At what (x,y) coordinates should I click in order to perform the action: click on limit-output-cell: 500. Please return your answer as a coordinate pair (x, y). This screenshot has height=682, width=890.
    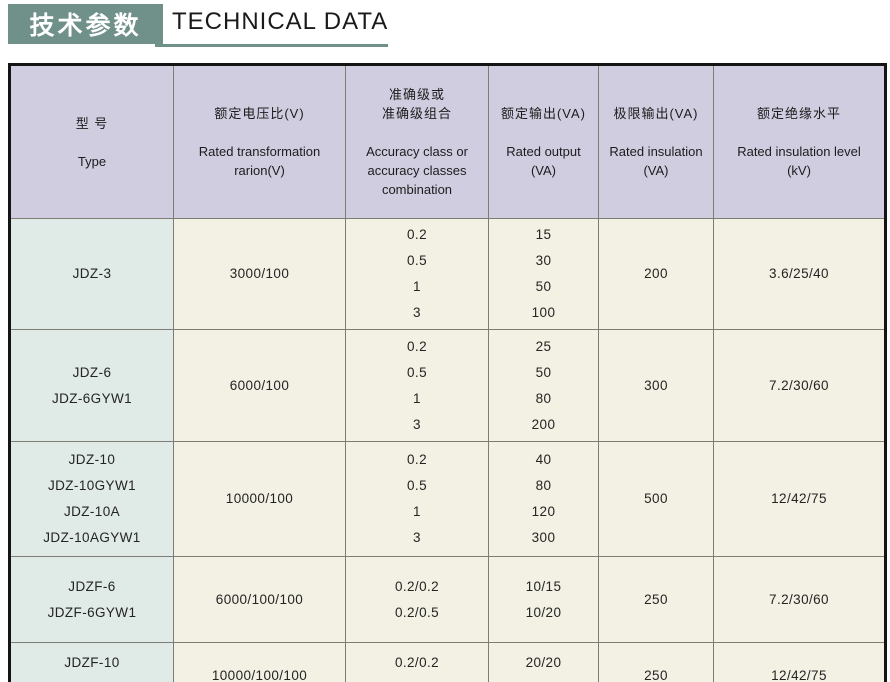
    Looking at the image, I should click on (656, 499).